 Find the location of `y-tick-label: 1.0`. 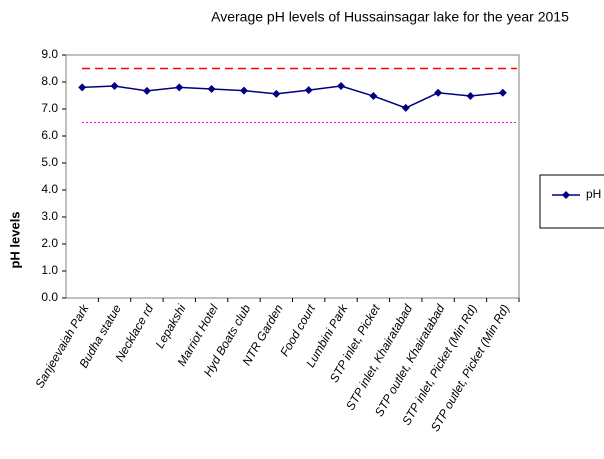

y-tick-label: 1.0 is located at coordinates (49, 270).